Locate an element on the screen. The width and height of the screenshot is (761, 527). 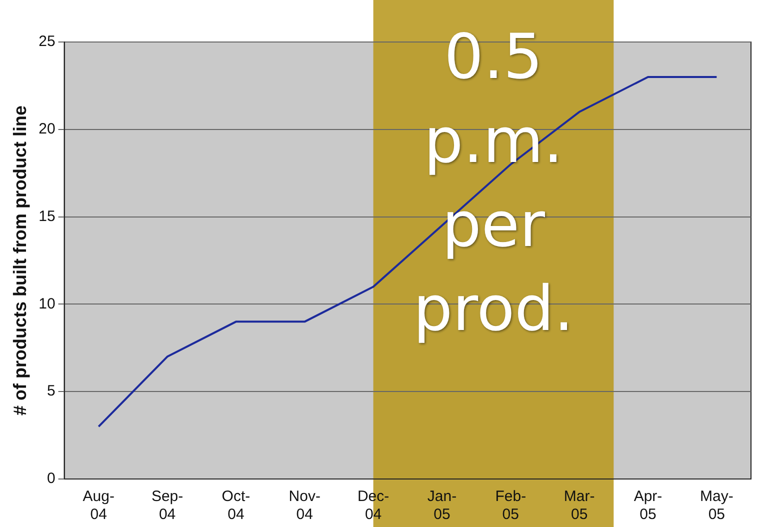
y-tick-label: 15 is located at coordinates (47, 216).